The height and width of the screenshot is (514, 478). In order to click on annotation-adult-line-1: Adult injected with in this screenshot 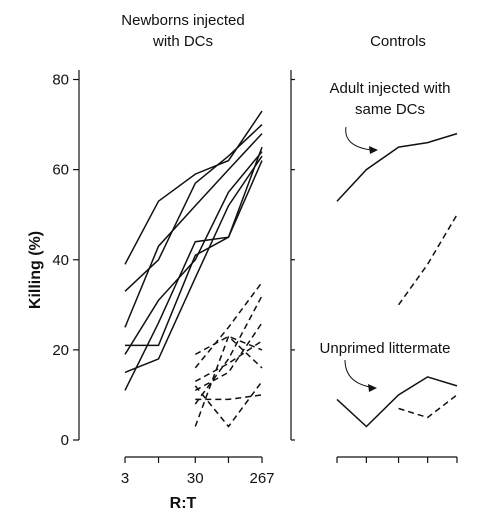, I will do `click(390, 88)`.